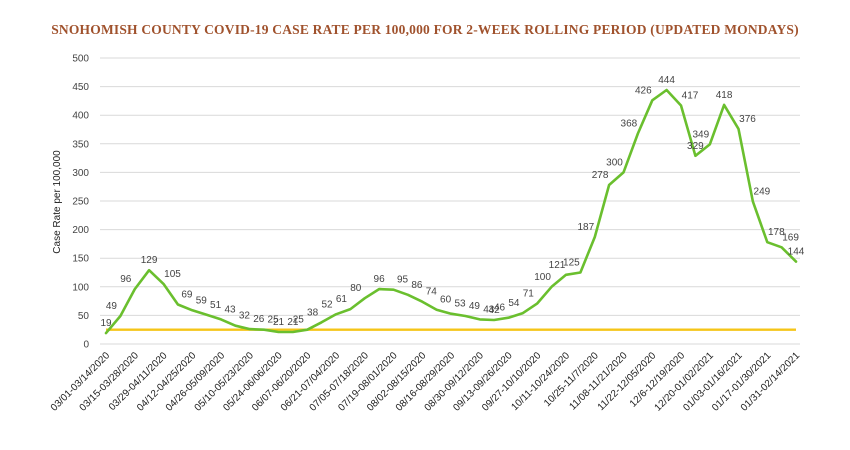 The image size is (850, 450). I want to click on data-label: 61, so click(342, 299).